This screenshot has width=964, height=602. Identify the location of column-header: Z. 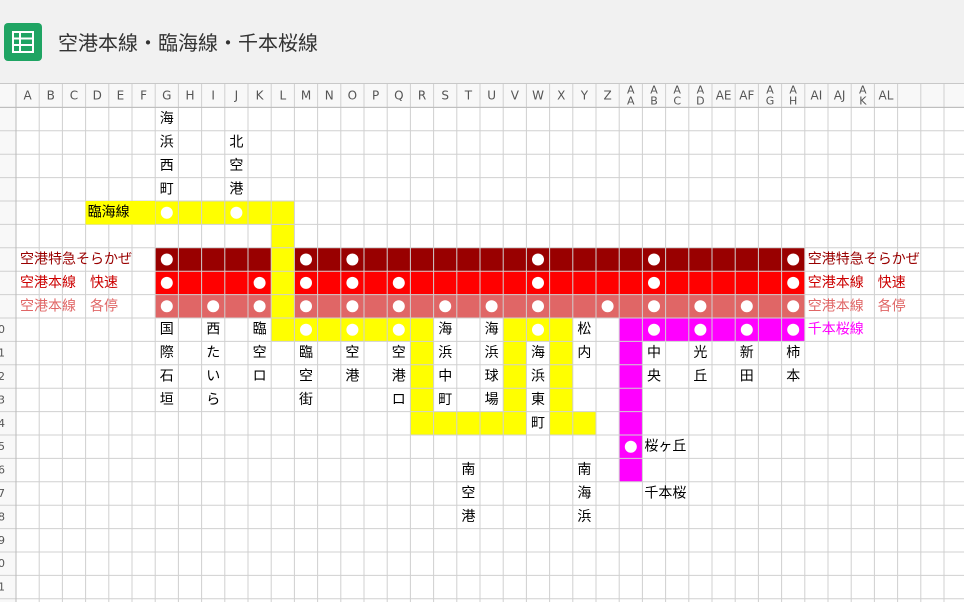
(607, 96).